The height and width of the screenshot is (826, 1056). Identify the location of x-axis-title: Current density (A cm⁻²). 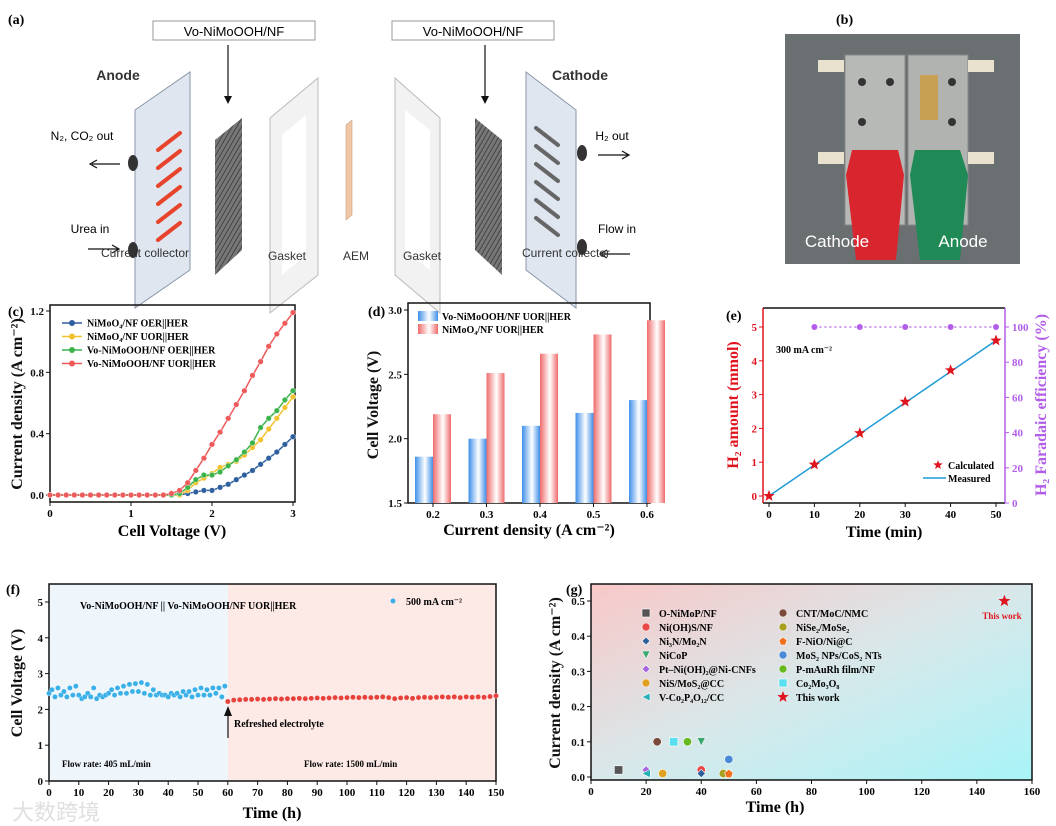
(529, 530).